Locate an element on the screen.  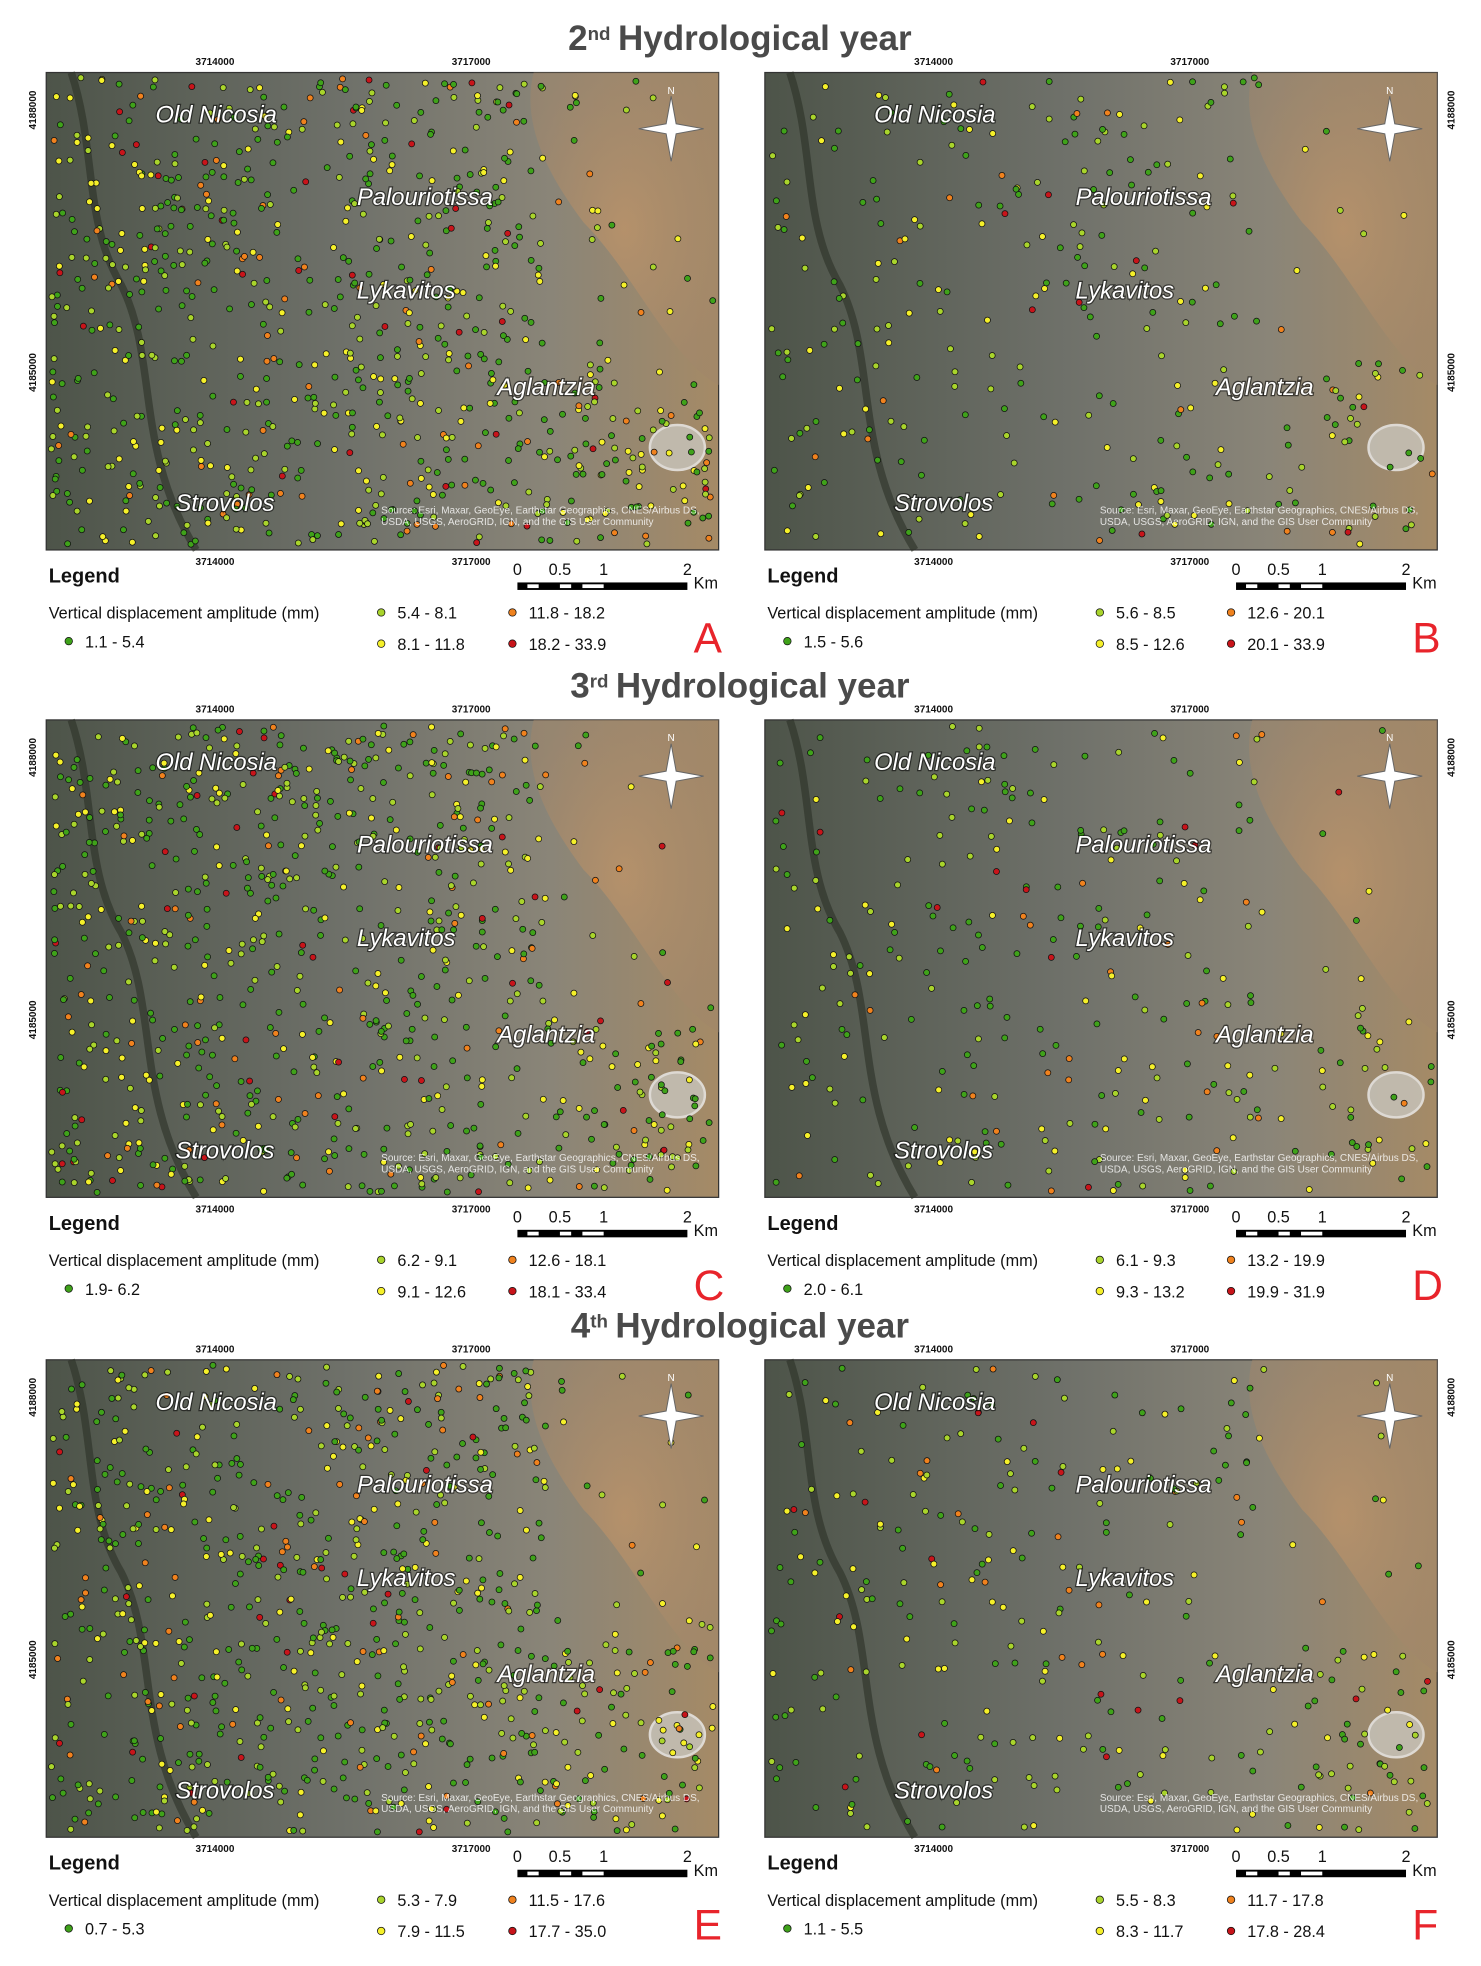
scale-label: 0 is located at coordinates (517, 1857).